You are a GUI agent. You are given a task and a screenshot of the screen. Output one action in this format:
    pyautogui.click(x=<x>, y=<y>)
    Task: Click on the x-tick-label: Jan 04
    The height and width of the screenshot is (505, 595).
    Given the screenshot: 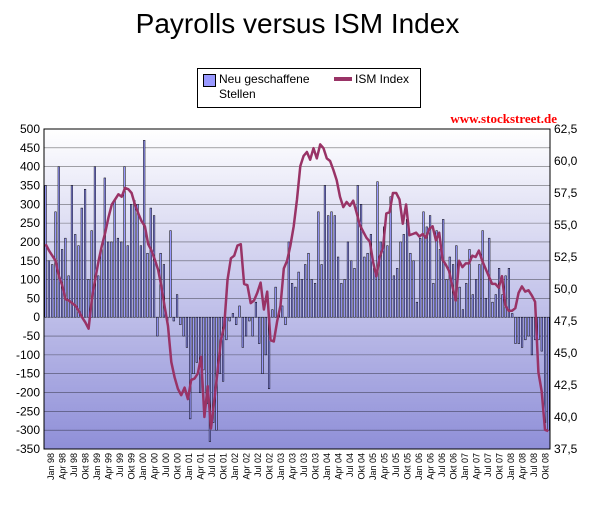 What is the action you would take?
    pyautogui.click(x=327, y=466)
    